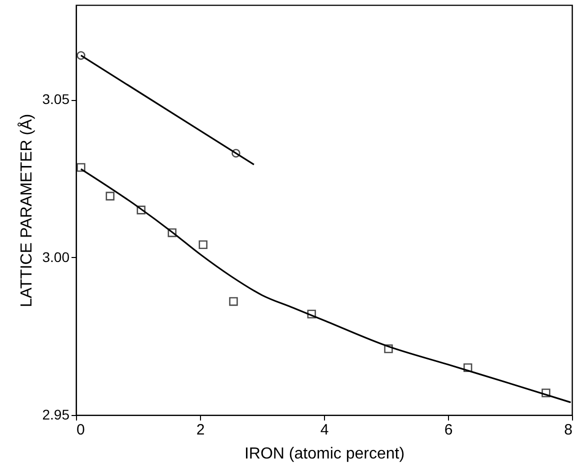 This screenshot has height=466, width=579. I want to click on x-axis-title: IRON (atomic percent), so click(324, 454).